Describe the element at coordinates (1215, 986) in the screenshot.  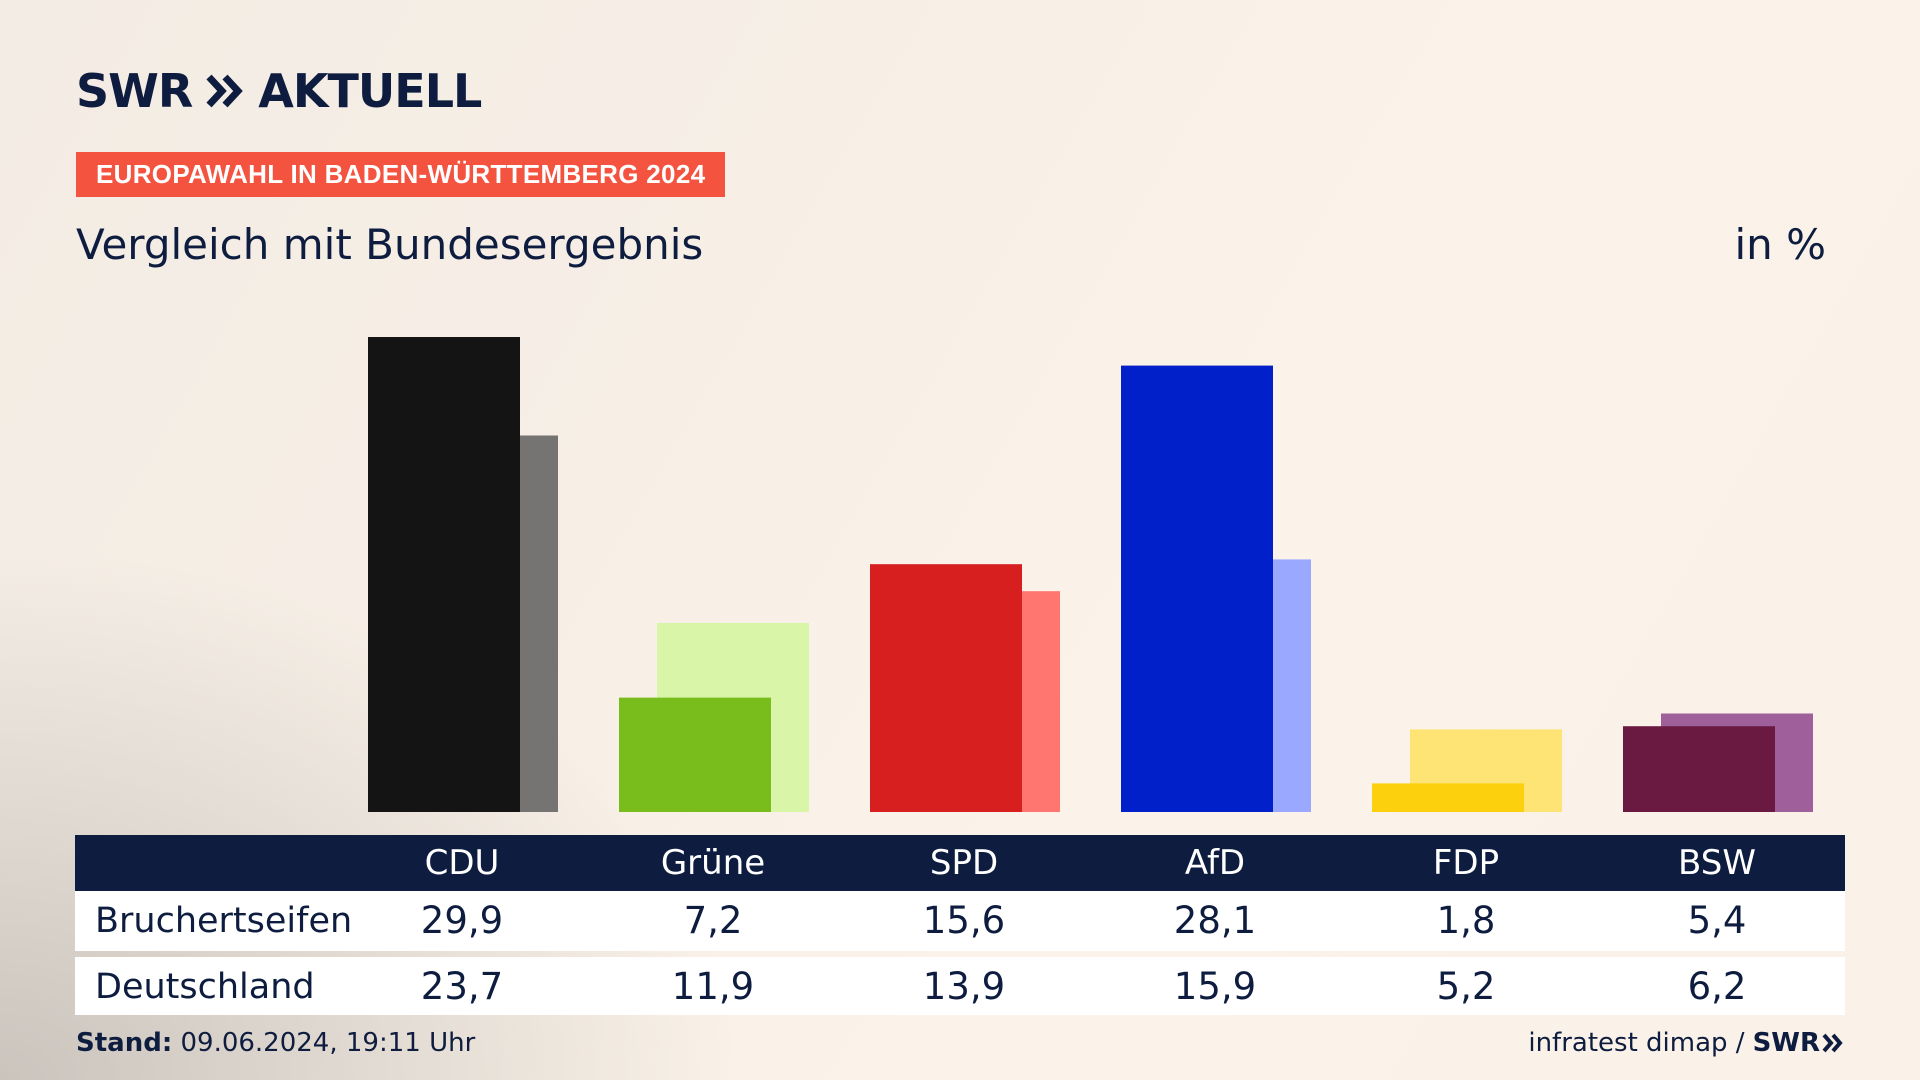
I see `table-cell: 15,9` at that location.